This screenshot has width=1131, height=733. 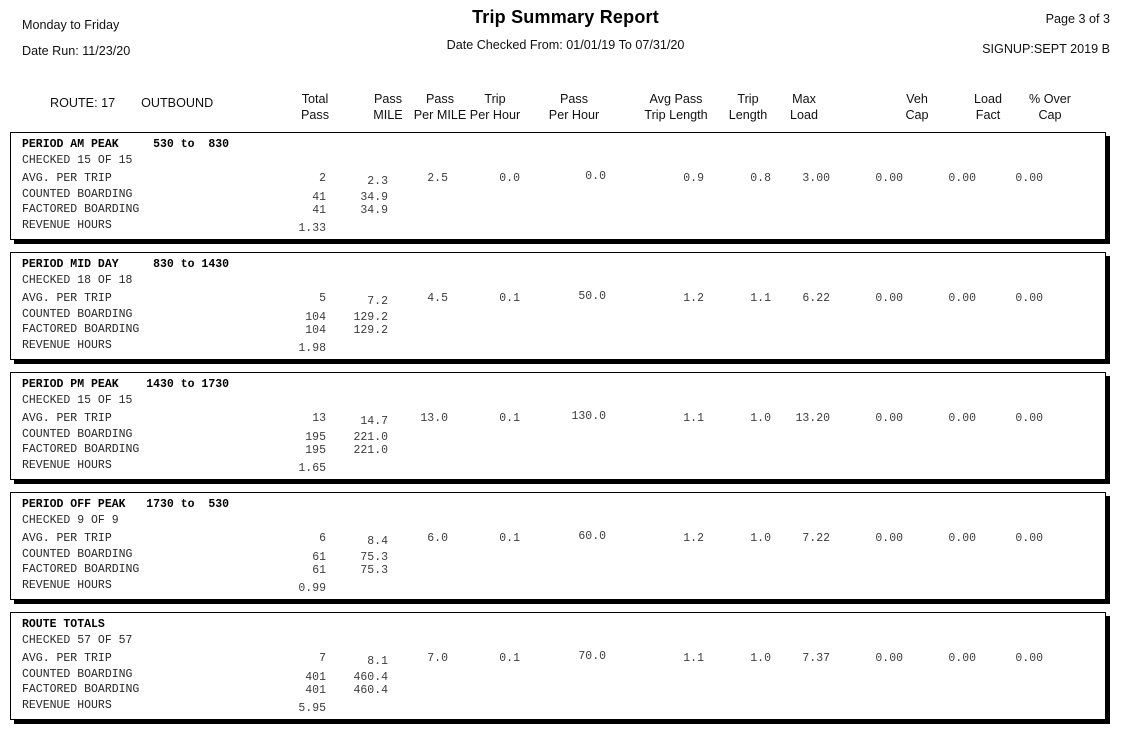 What do you see at coordinates (588, 416) in the screenshot?
I see `cell-value: 130.0` at bounding box center [588, 416].